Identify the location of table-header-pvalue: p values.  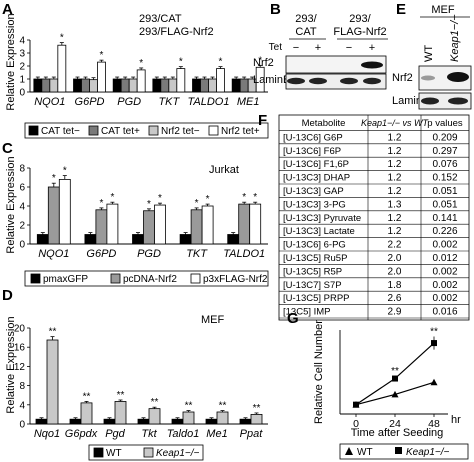
(445, 123).